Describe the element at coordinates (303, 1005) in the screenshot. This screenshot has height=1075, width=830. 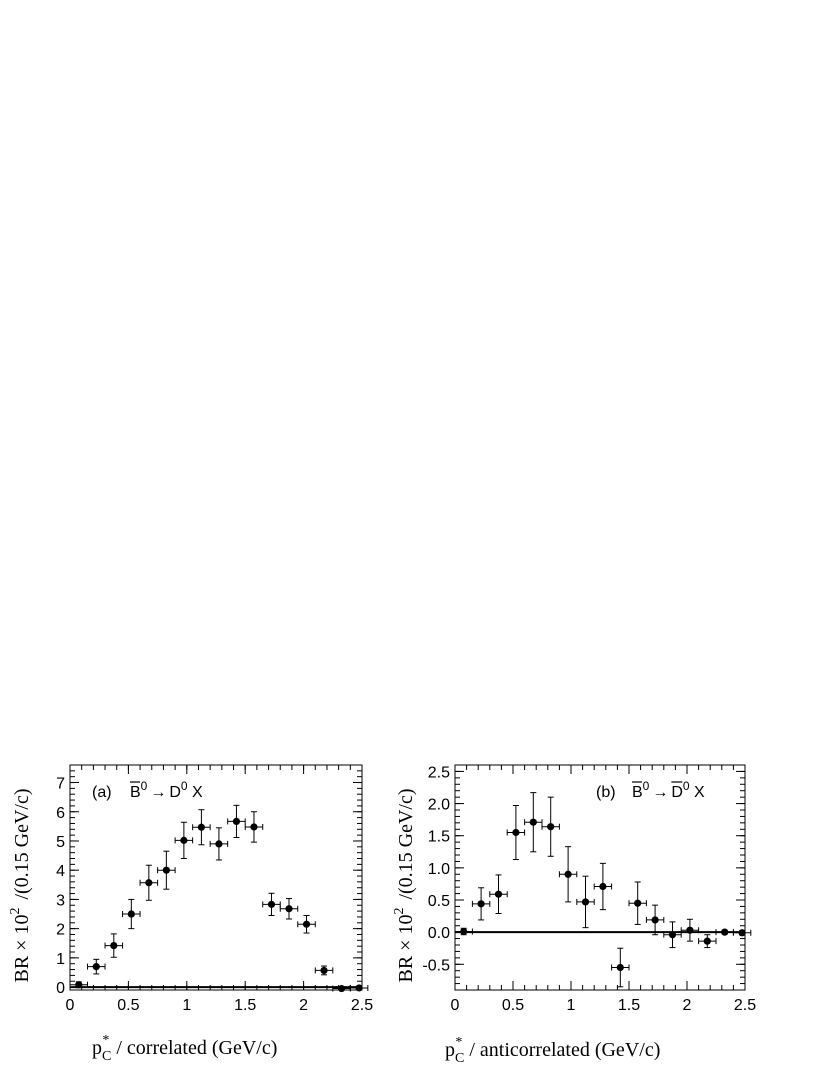
I see `x-tick-label-a: 2` at that location.